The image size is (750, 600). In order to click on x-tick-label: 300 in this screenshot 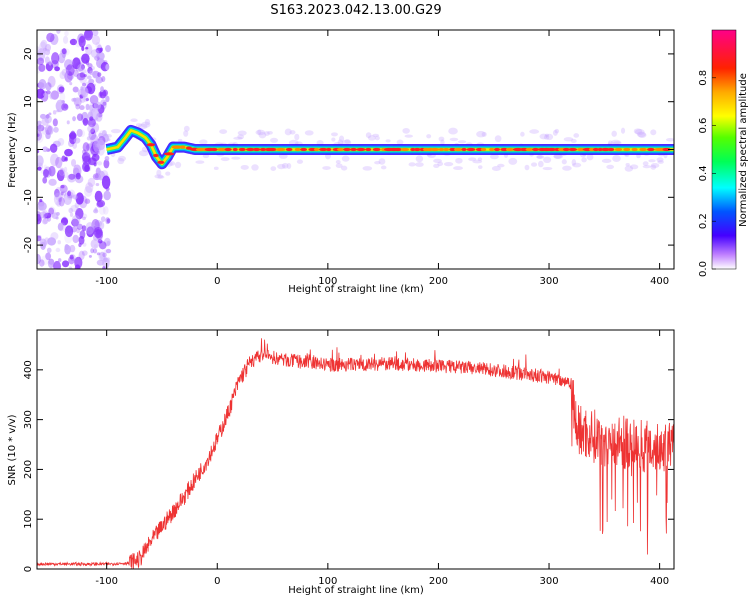, I will do `click(548, 581)`.